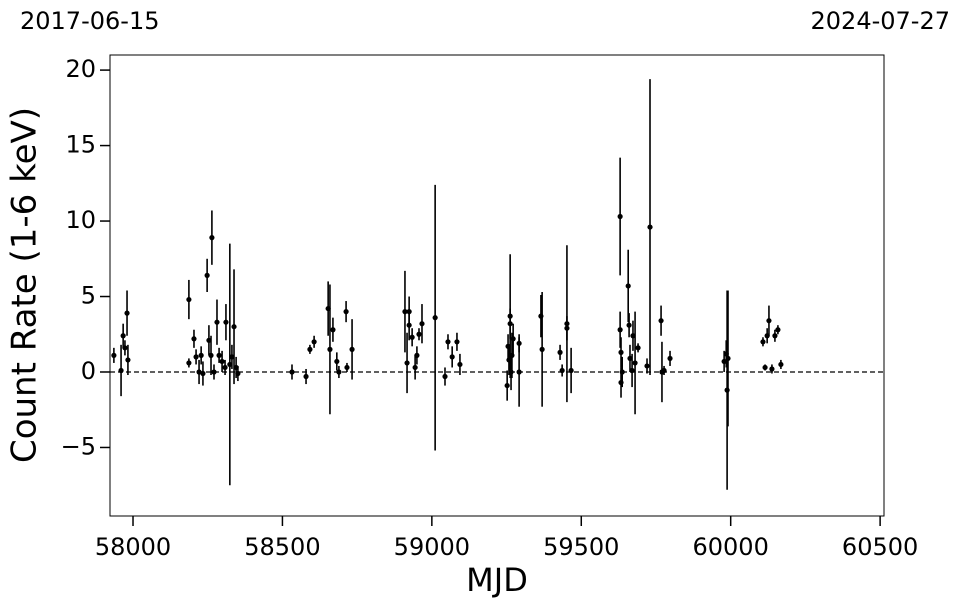 This screenshot has width=962, height=613. Describe the element at coordinates (432, 547) in the screenshot. I see `x-tick-label: 59000` at that location.